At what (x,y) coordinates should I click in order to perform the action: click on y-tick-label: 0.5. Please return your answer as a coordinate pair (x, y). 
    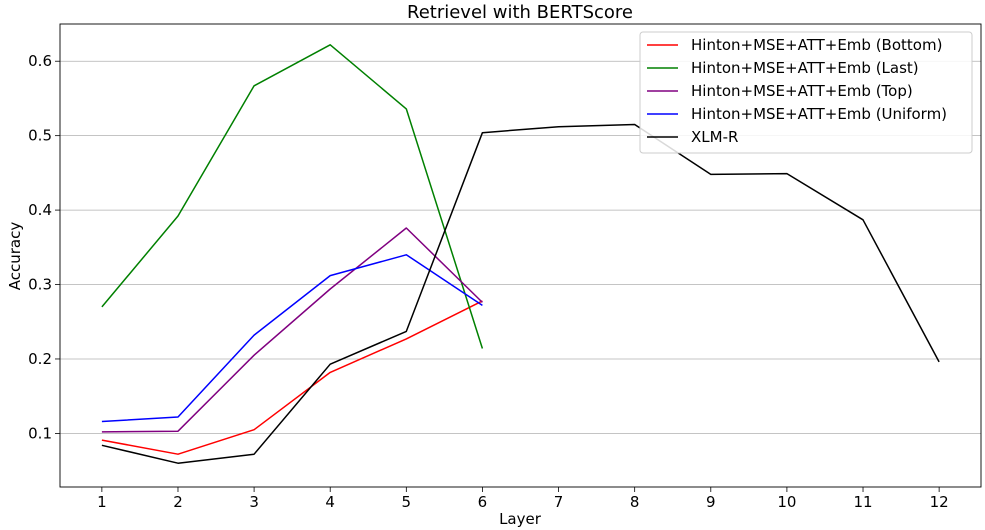
    Looking at the image, I should click on (40, 136).